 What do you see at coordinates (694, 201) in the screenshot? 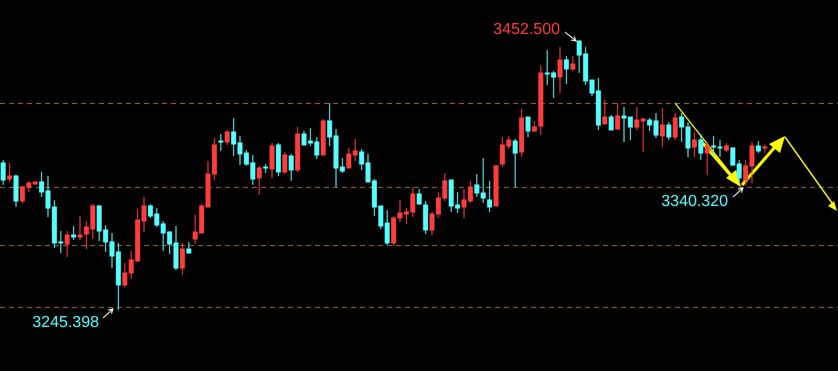
I see `annotation: 3340.320` at bounding box center [694, 201].